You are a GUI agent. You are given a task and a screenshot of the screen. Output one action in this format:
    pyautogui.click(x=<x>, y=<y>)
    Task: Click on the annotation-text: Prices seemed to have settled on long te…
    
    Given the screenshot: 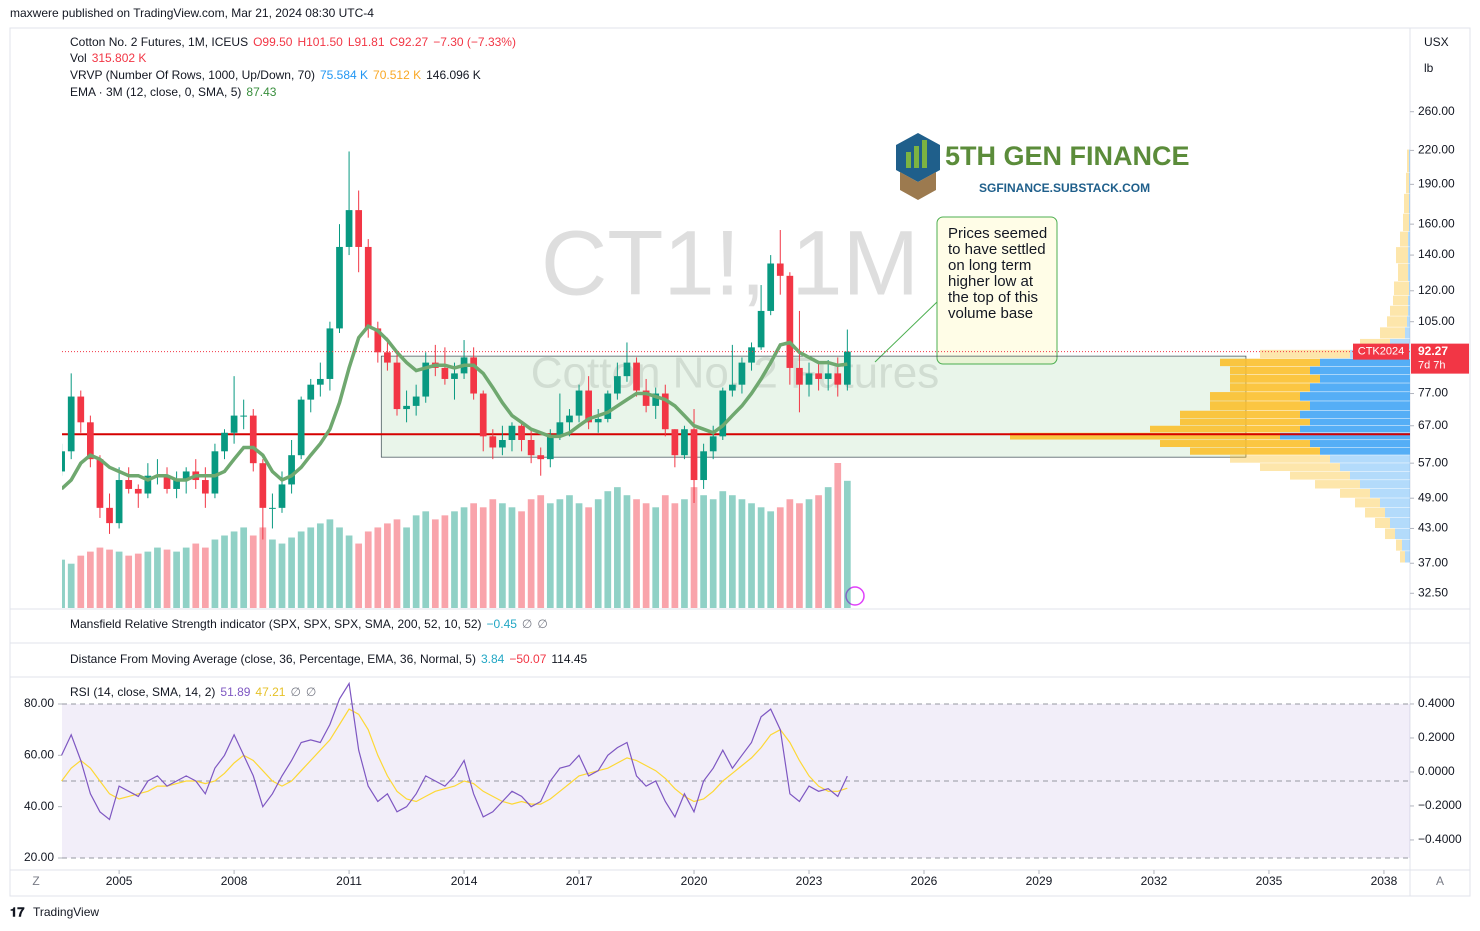 What is the action you would take?
    pyautogui.click(x=998, y=273)
    